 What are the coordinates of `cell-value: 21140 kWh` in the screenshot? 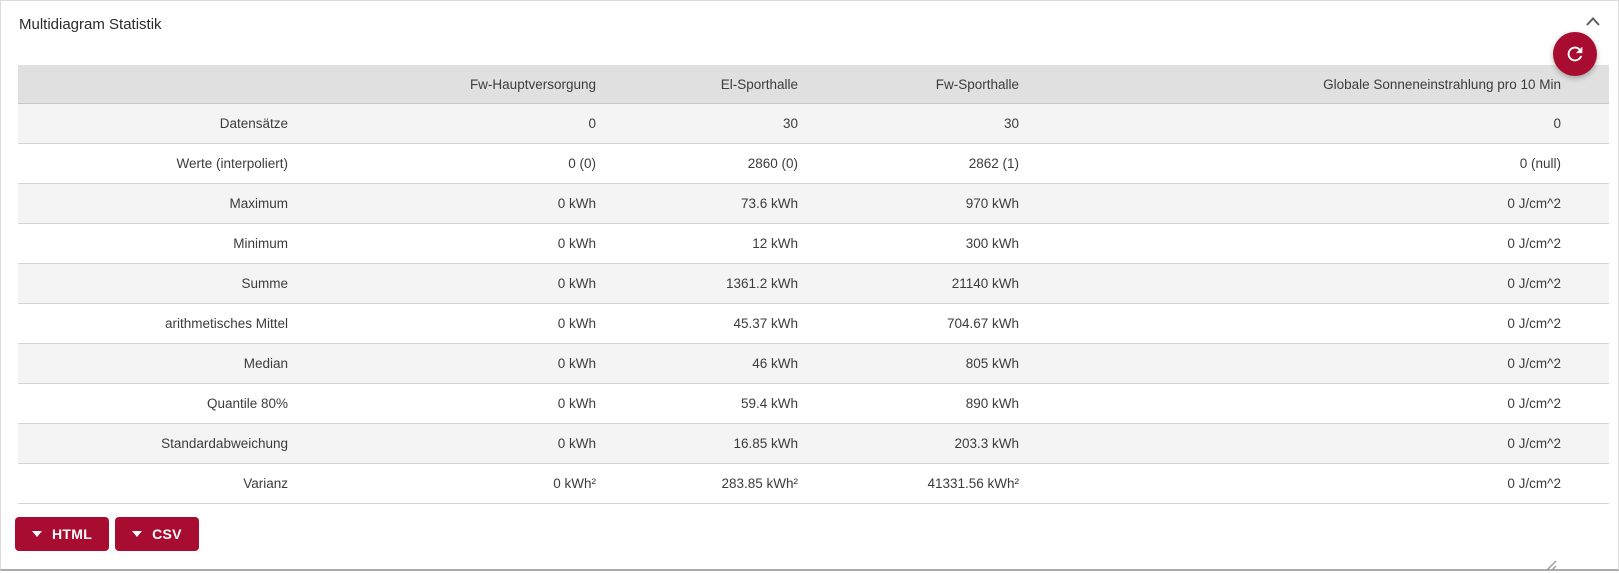 It's located at (932, 283).